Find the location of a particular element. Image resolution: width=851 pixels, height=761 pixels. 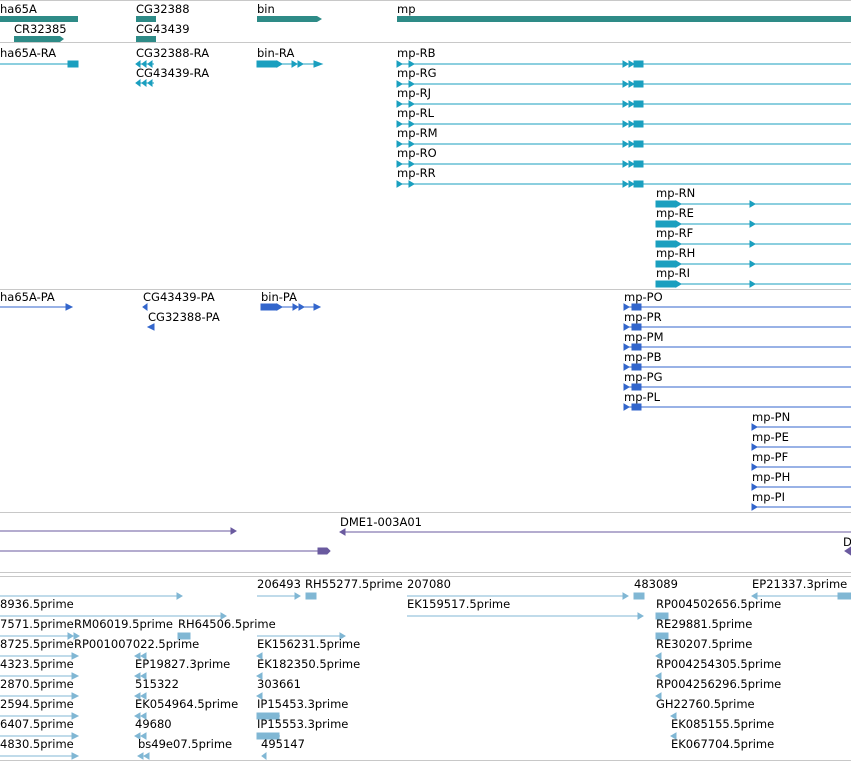

other-feature-glyphs is located at coordinates (425, 541).